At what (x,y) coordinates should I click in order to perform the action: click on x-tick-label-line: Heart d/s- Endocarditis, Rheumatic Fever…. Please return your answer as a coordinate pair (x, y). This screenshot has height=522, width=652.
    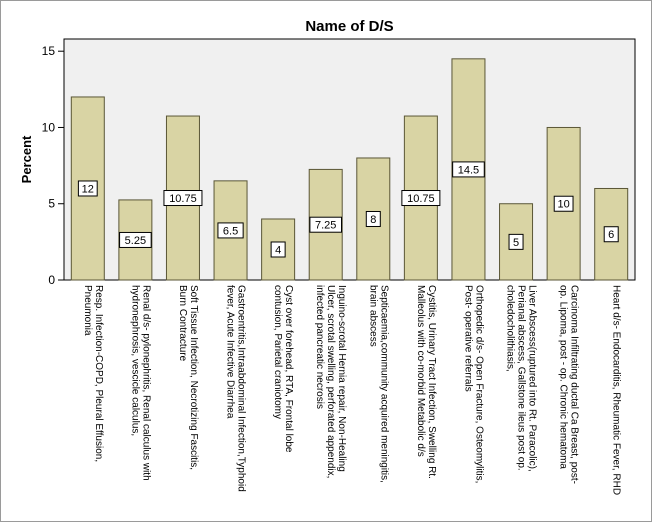
    Looking at the image, I should click on (616, 390).